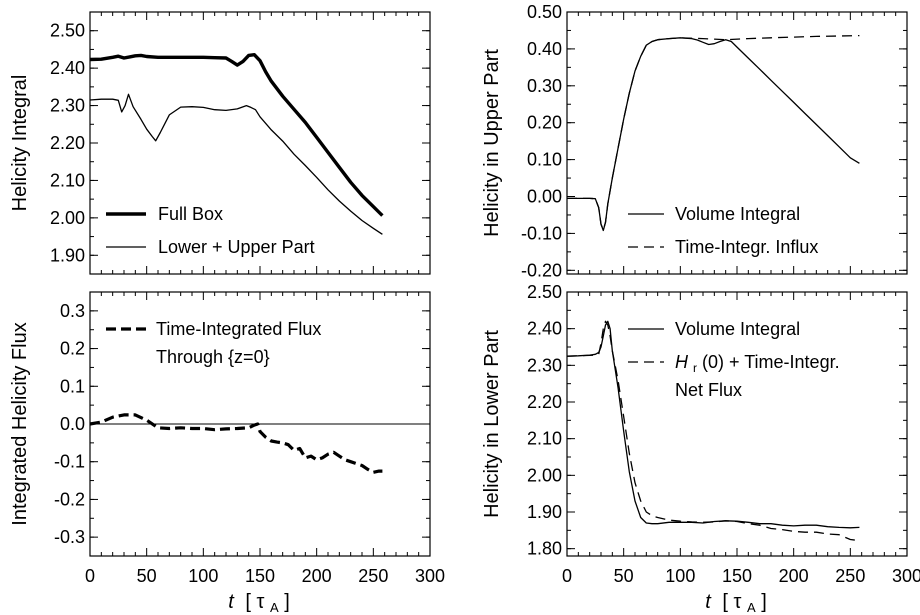 This screenshot has width=920, height=615. I want to click on x-axis-close-bracket: ], so click(287, 602).